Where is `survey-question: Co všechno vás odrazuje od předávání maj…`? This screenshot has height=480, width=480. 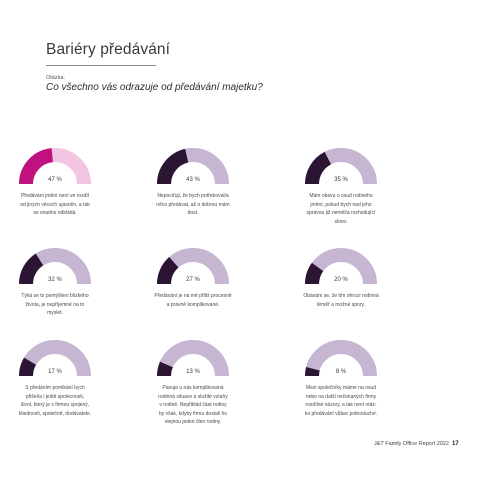 survey-question: Co všechno vás odrazuje od předávání maj… is located at coordinates (154, 87).